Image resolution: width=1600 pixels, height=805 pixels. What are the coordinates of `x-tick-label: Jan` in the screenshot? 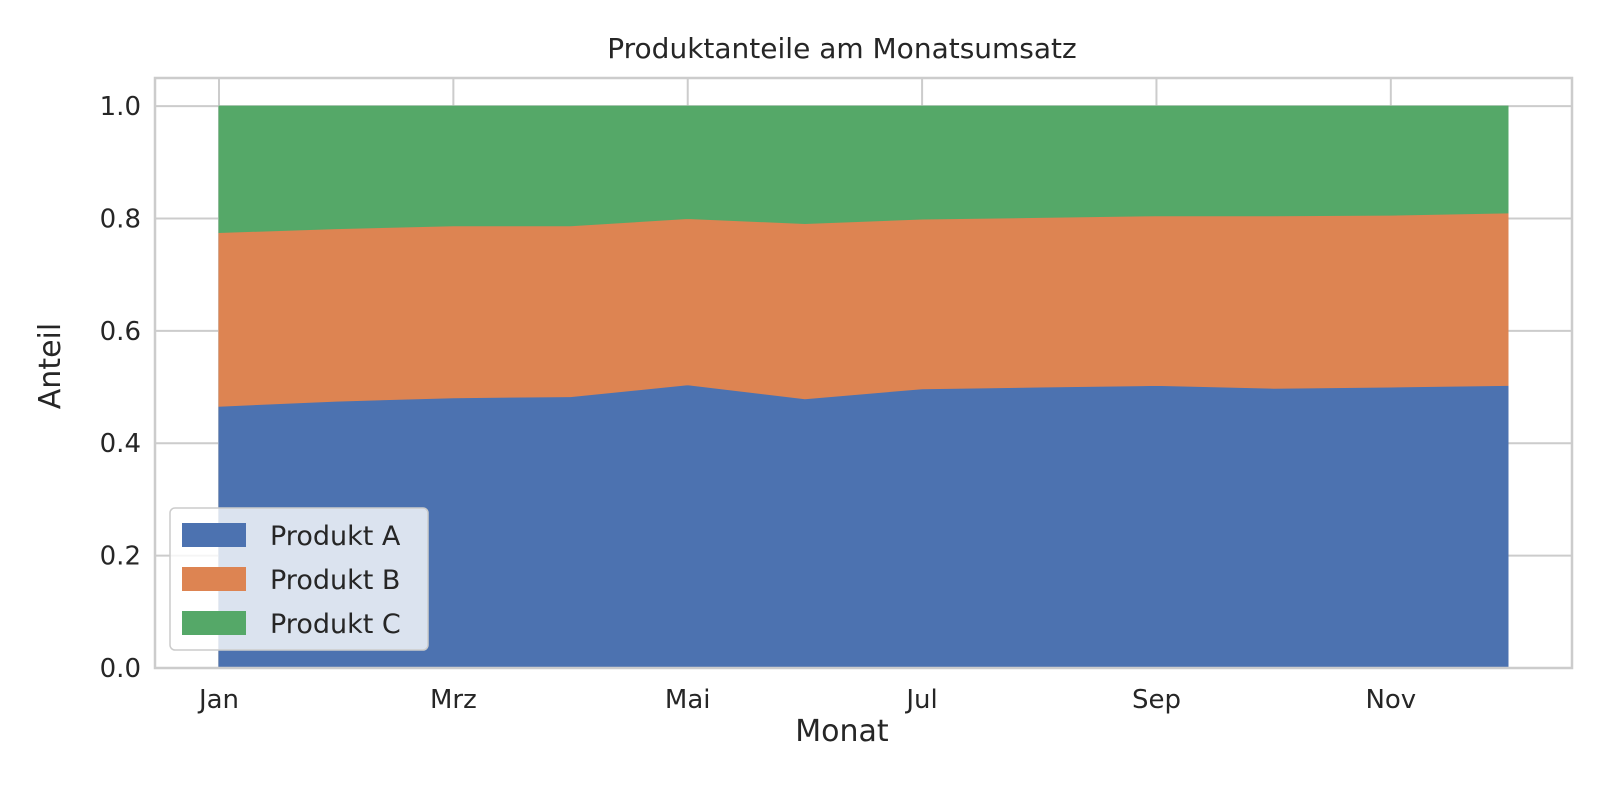 It's located at (218, 700).